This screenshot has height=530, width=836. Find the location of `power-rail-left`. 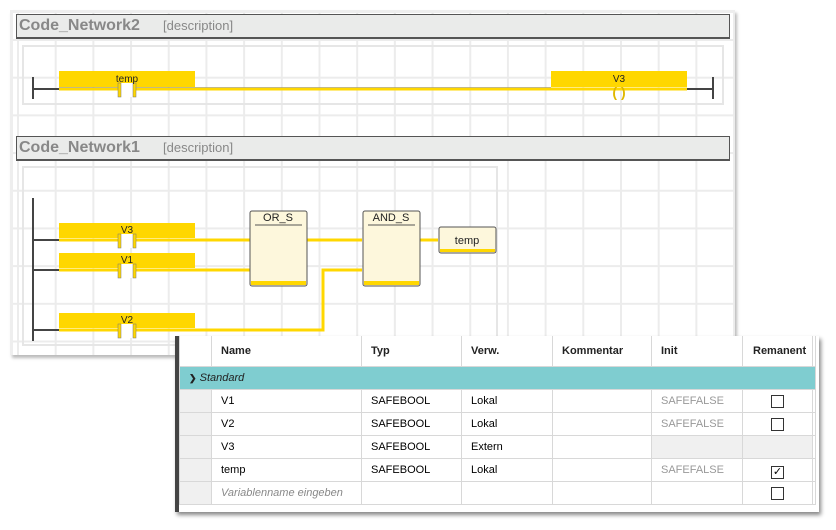

power-rail-left is located at coordinates (46, 88).